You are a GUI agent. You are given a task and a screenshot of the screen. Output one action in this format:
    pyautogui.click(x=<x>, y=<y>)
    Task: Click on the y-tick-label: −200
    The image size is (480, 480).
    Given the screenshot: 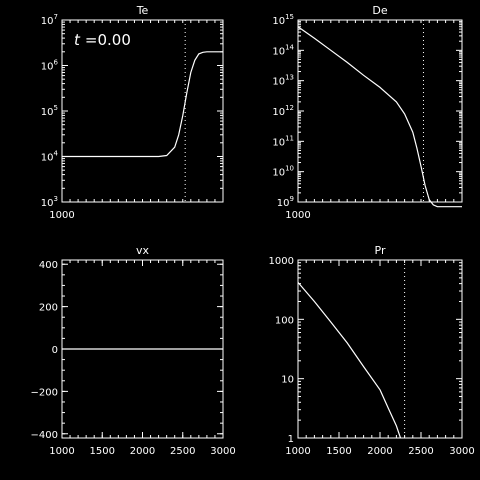 What is the action you would take?
    pyautogui.click(x=44, y=392)
    